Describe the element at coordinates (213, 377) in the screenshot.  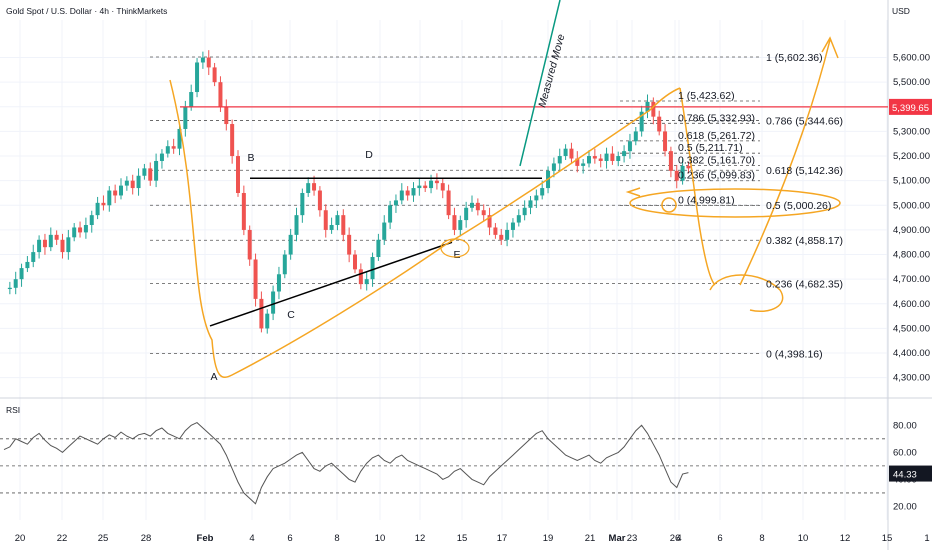
I see `pattern-point-label: A` at that location.